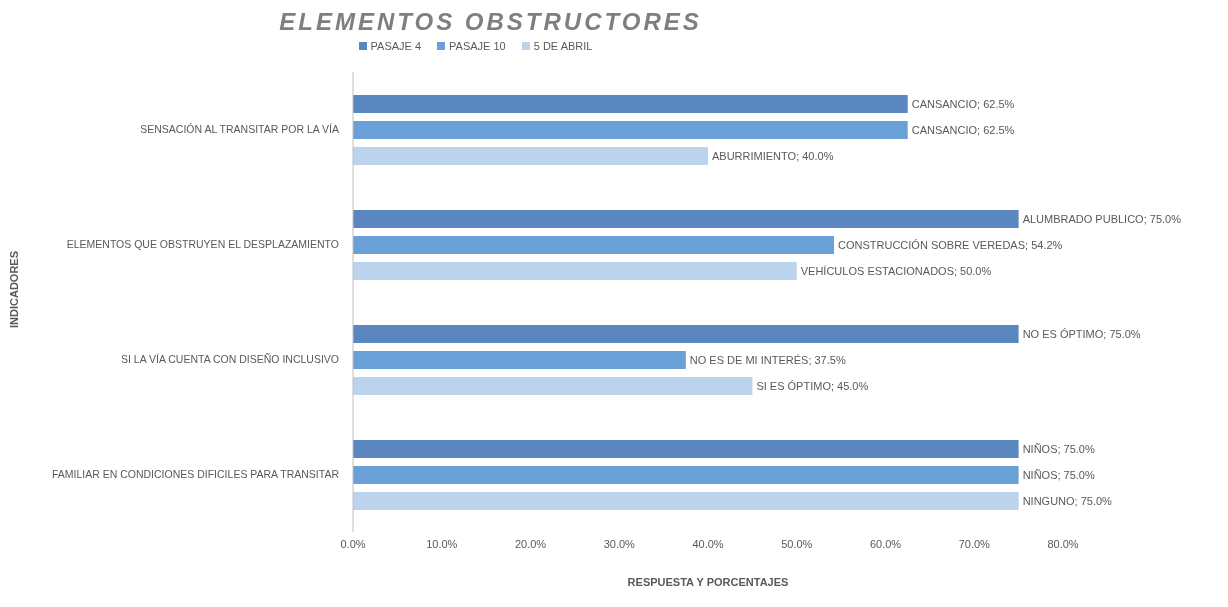  I want to click on legend-label: PASAJE 4, so click(395, 46).